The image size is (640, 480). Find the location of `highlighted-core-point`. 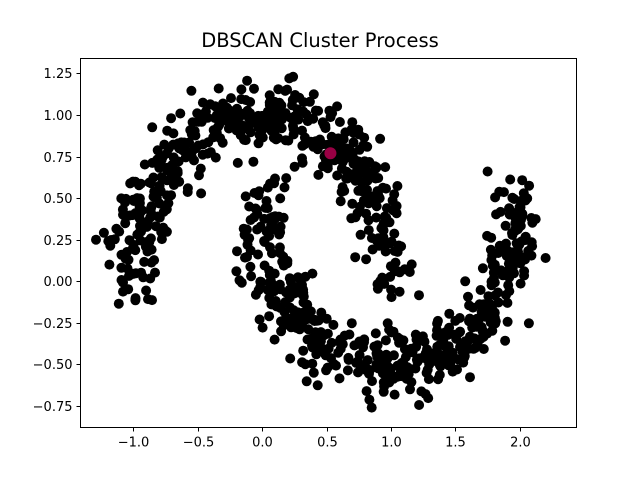

highlighted-core-point is located at coordinates (330, 153).